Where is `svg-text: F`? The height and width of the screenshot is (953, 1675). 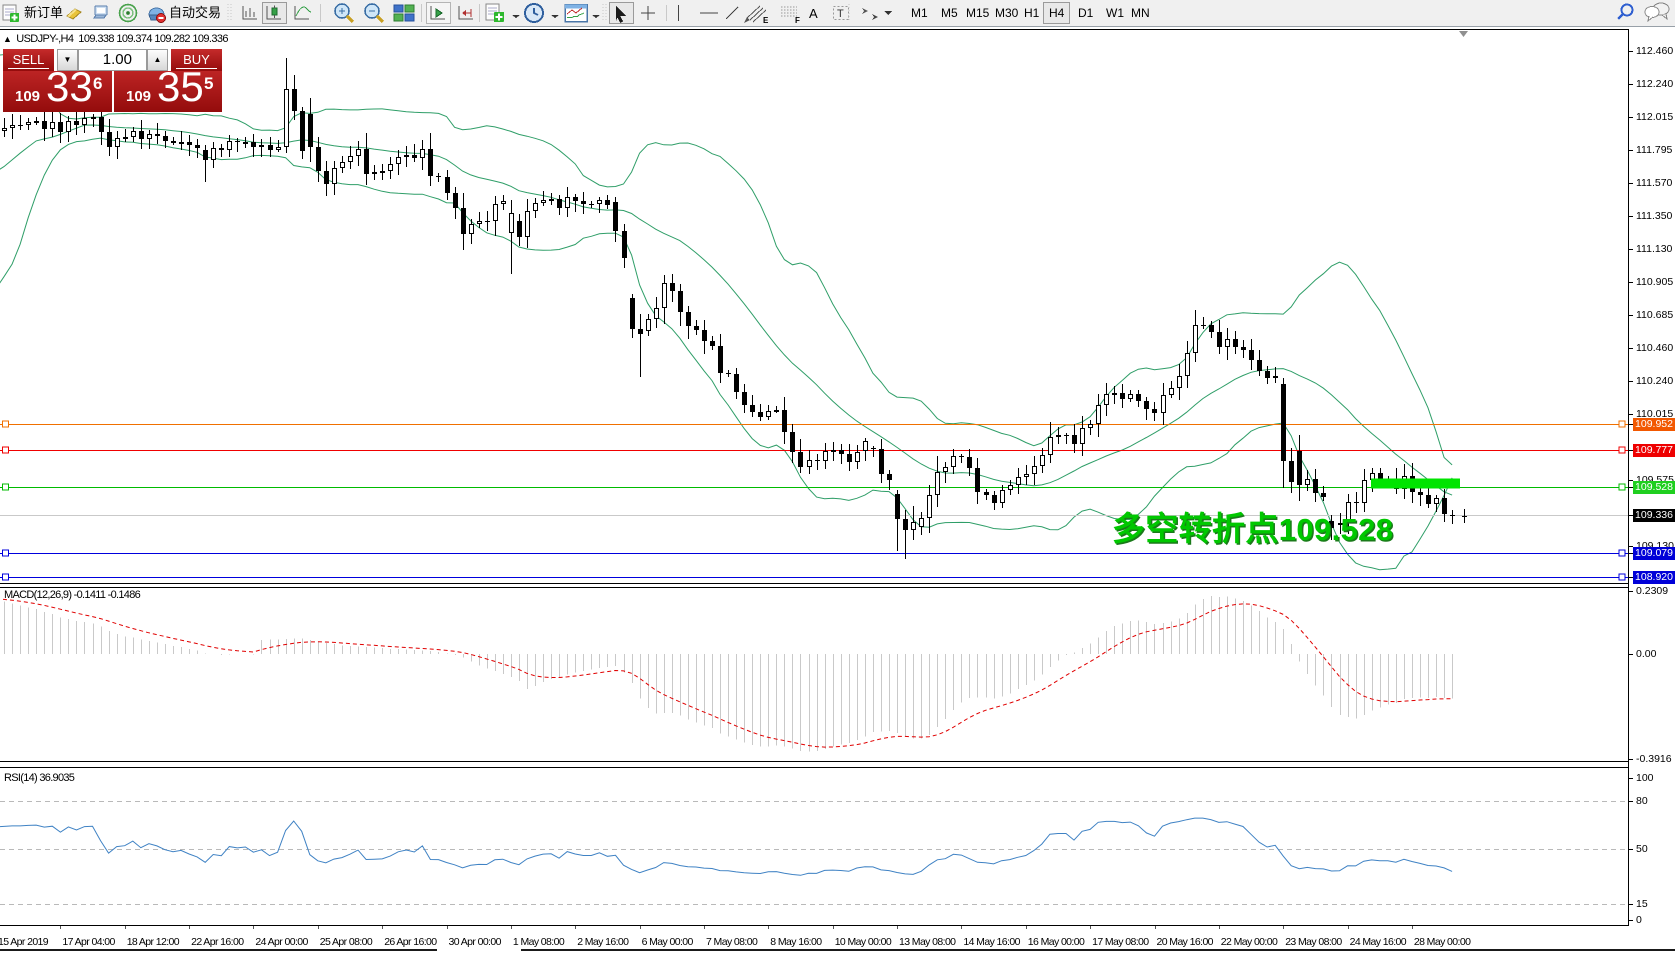 svg-text: F is located at coordinates (797, 20).